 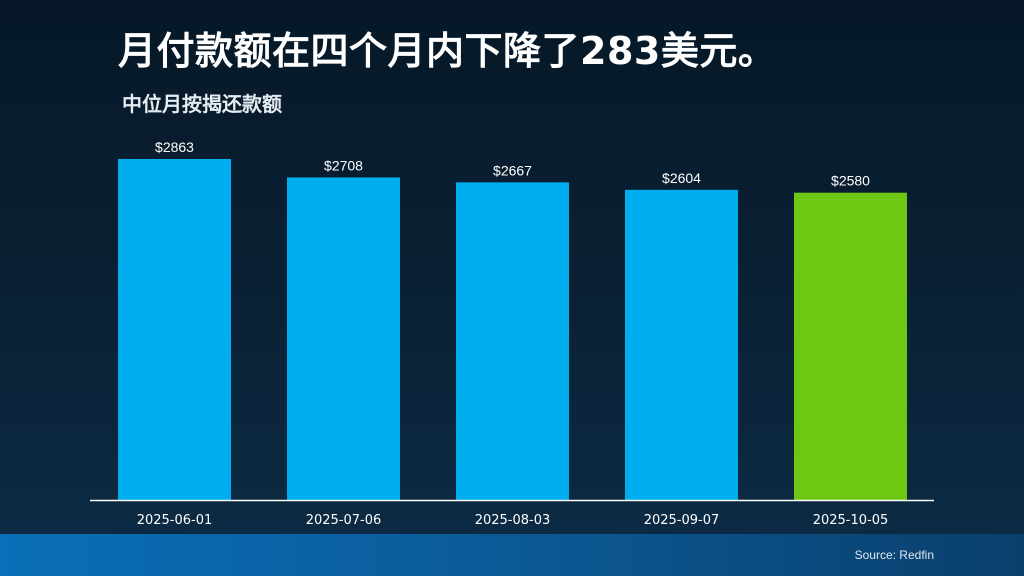 What do you see at coordinates (343, 165) in the screenshot?
I see `data-label-2025-07-06: $2708` at bounding box center [343, 165].